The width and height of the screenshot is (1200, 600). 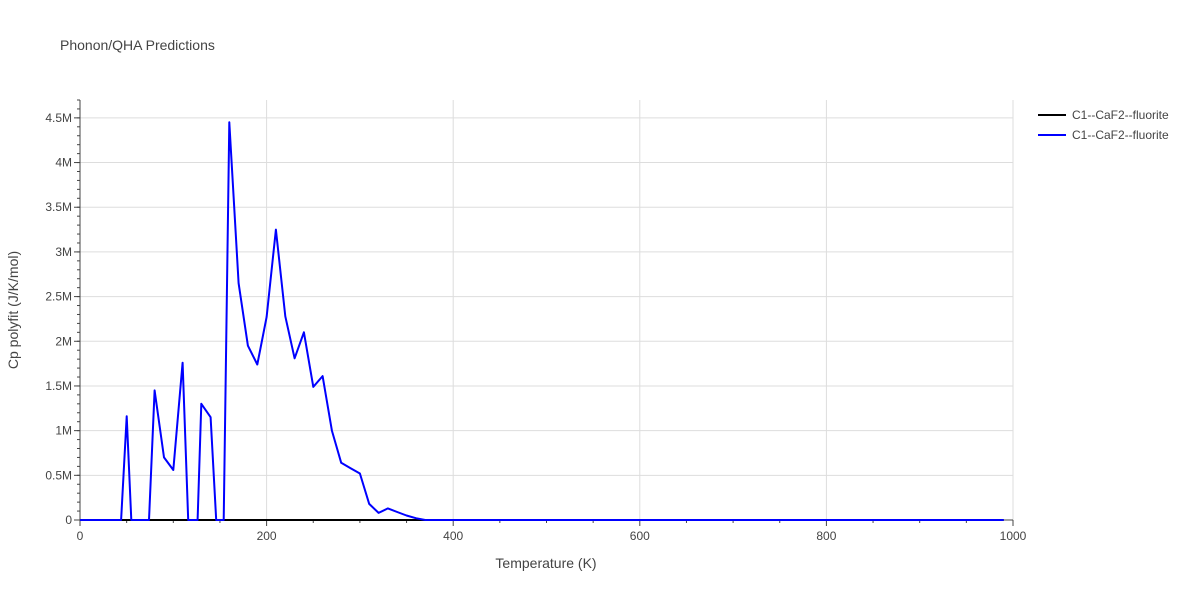 What do you see at coordinates (58, 207) in the screenshot?
I see `y-tick-label: 3.5M` at bounding box center [58, 207].